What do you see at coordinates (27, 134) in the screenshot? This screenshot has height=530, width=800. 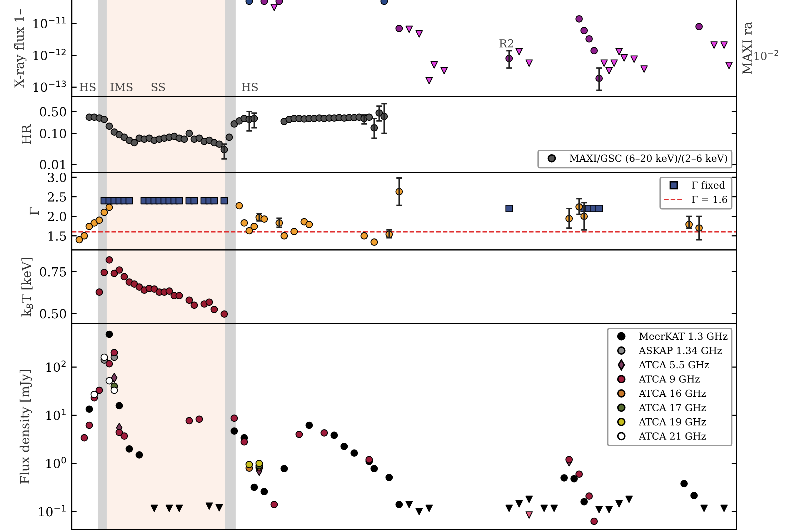 I see `y-axis-title: HR` at bounding box center [27, 134].